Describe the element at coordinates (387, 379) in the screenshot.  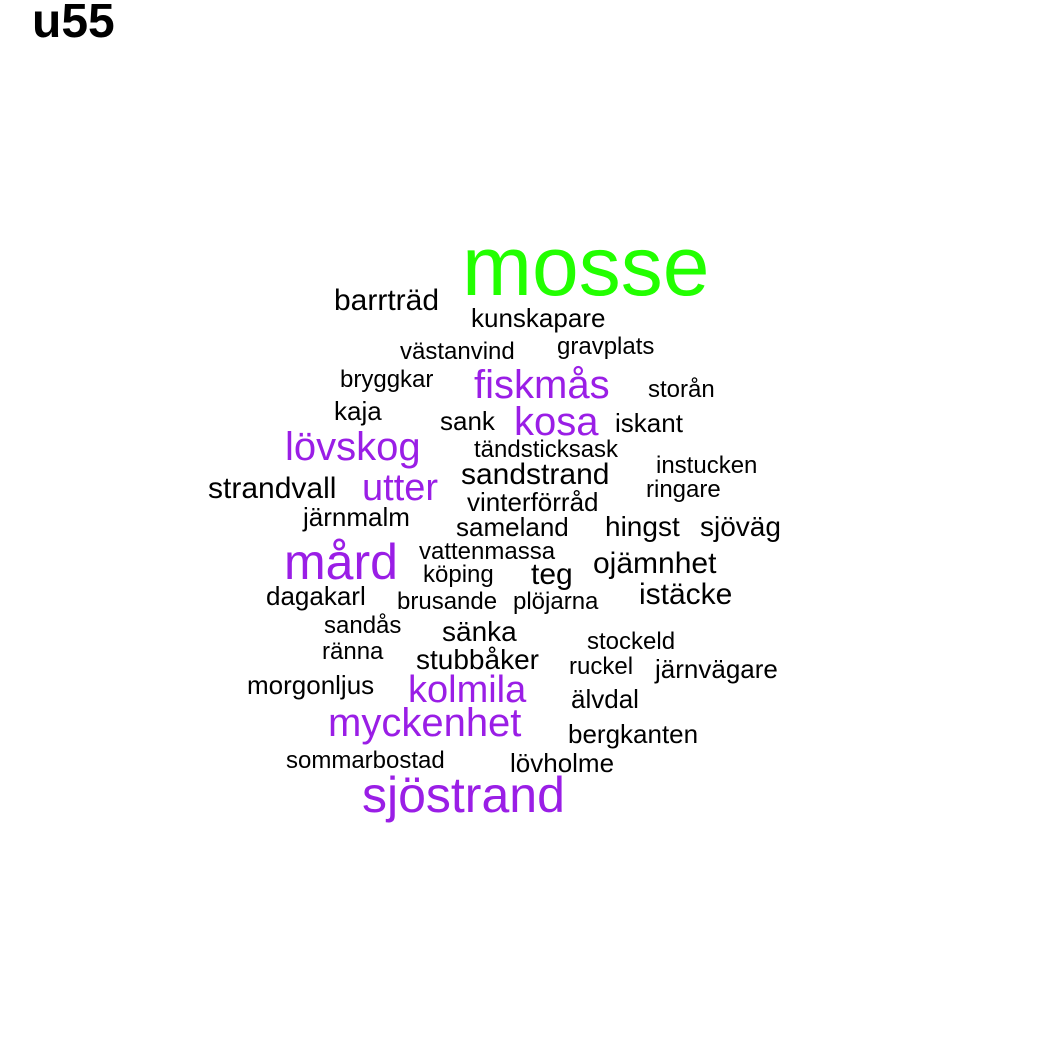
I see `cloud-word: bryggkar` at that location.